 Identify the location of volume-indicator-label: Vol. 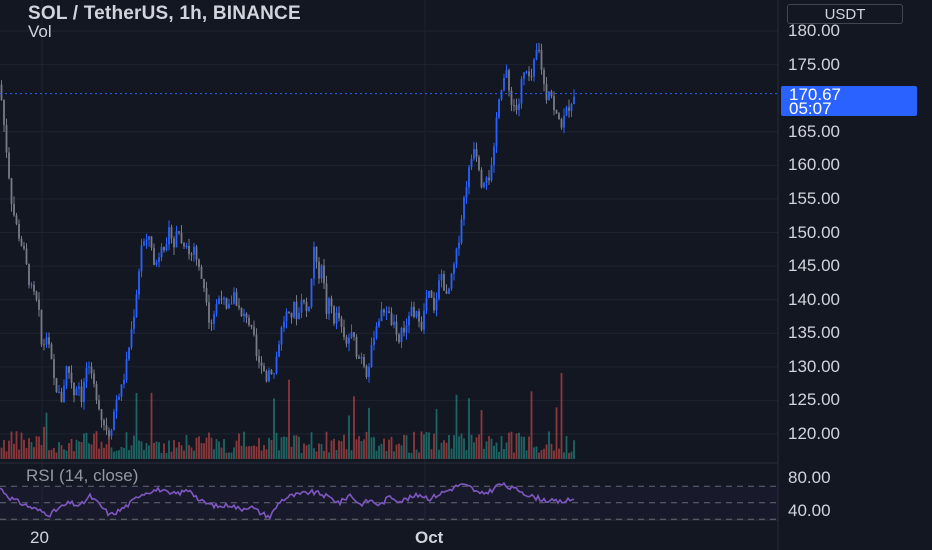
(40, 31).